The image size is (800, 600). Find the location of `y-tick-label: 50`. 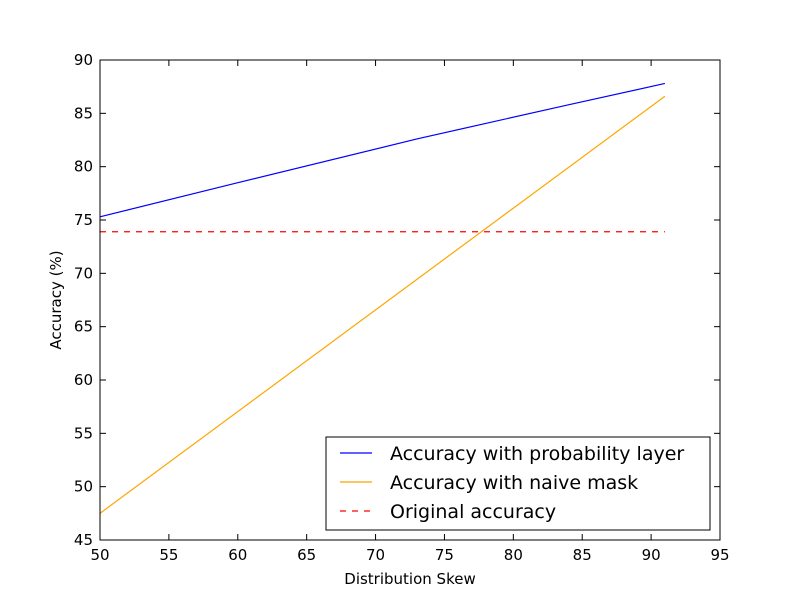

y-tick-label: 50 is located at coordinates (83, 487).